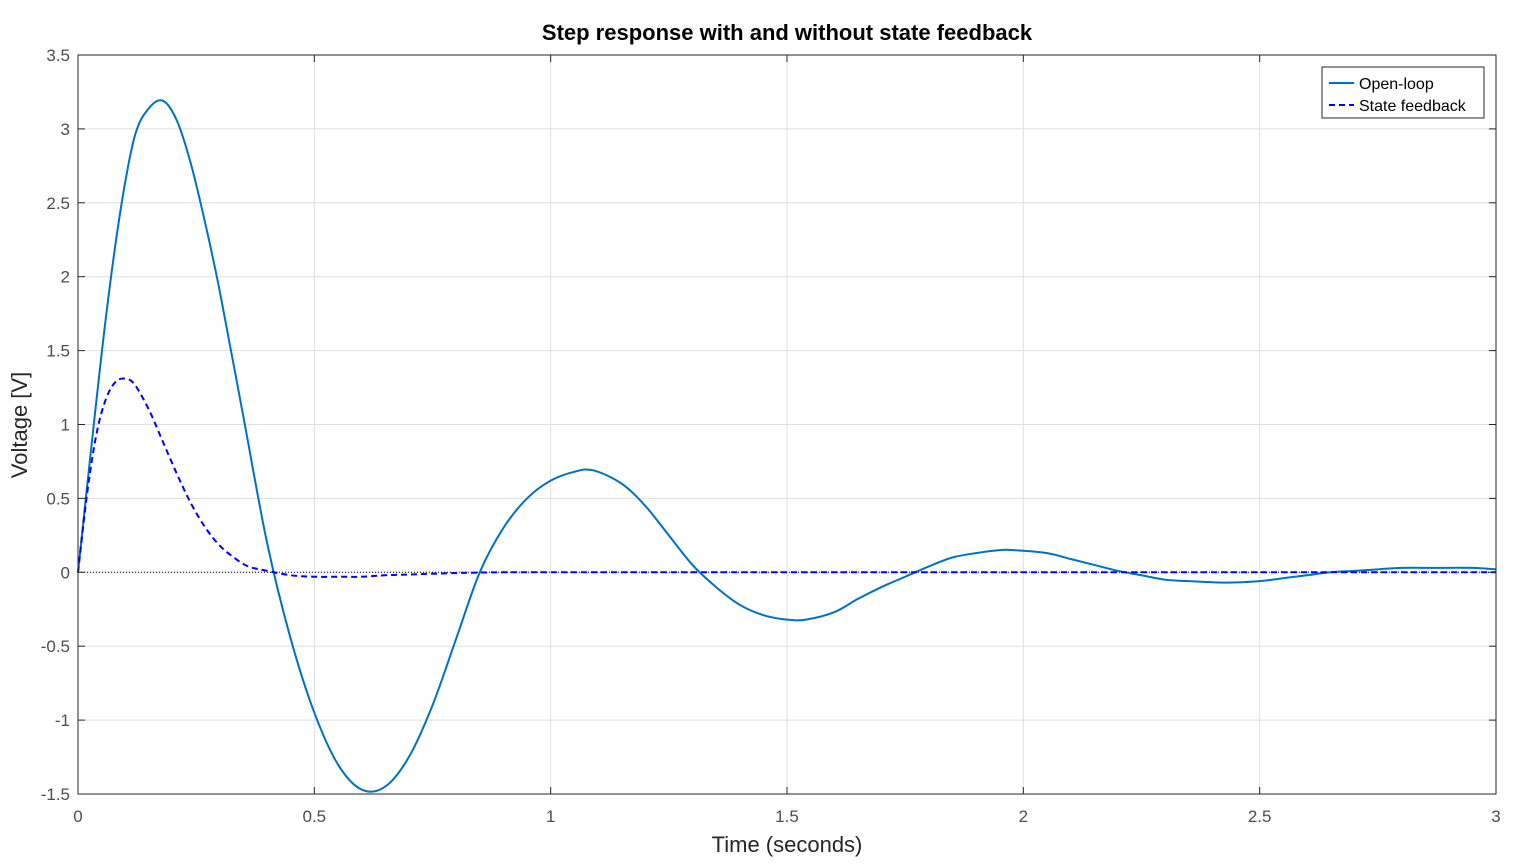 The width and height of the screenshot is (1522, 868). Describe the element at coordinates (315, 816) in the screenshot. I see `x-tick-label: 0.5` at that location.